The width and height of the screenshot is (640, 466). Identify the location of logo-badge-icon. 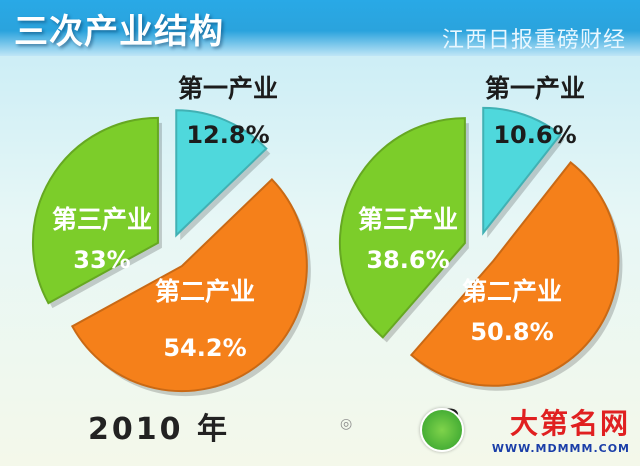
(442, 430).